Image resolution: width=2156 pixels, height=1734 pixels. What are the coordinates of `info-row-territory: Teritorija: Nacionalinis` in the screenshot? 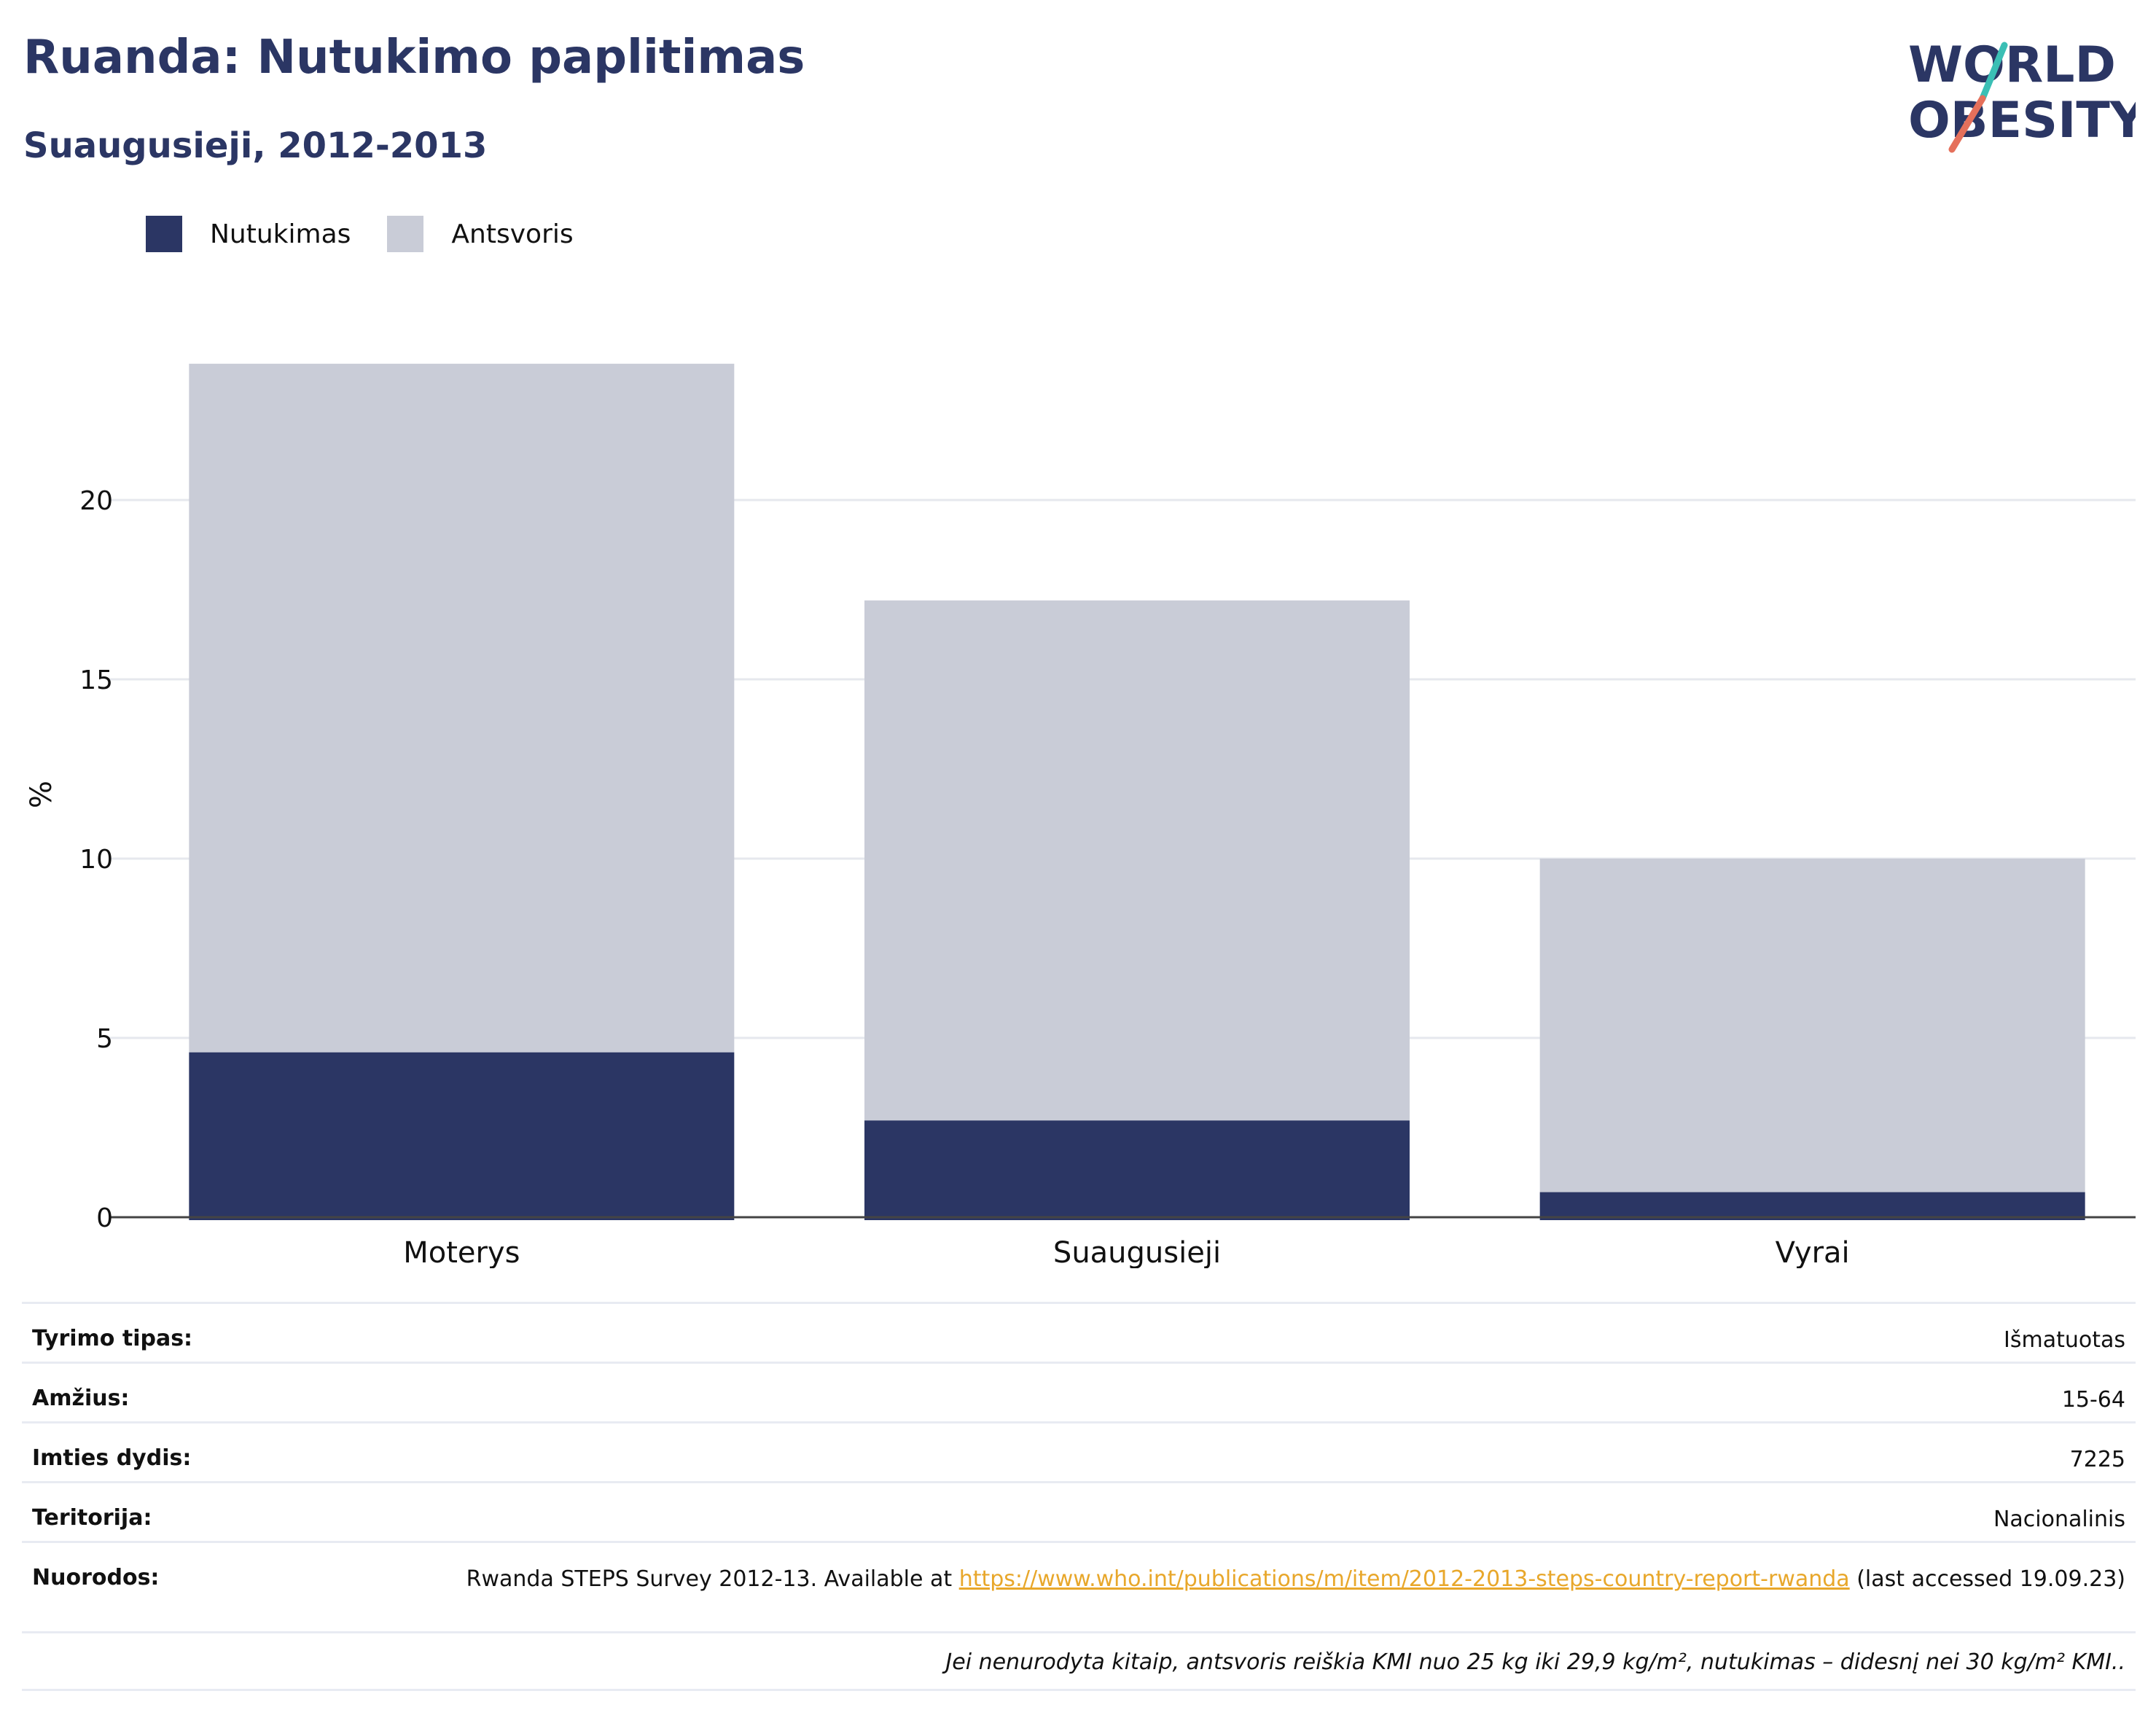 It's located at (1079, 1511).